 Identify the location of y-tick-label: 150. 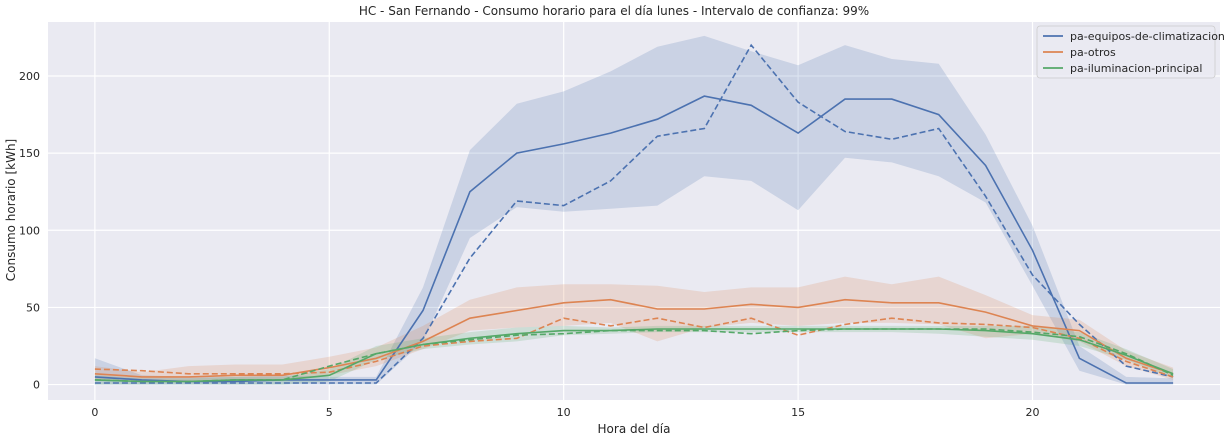
(29, 153).